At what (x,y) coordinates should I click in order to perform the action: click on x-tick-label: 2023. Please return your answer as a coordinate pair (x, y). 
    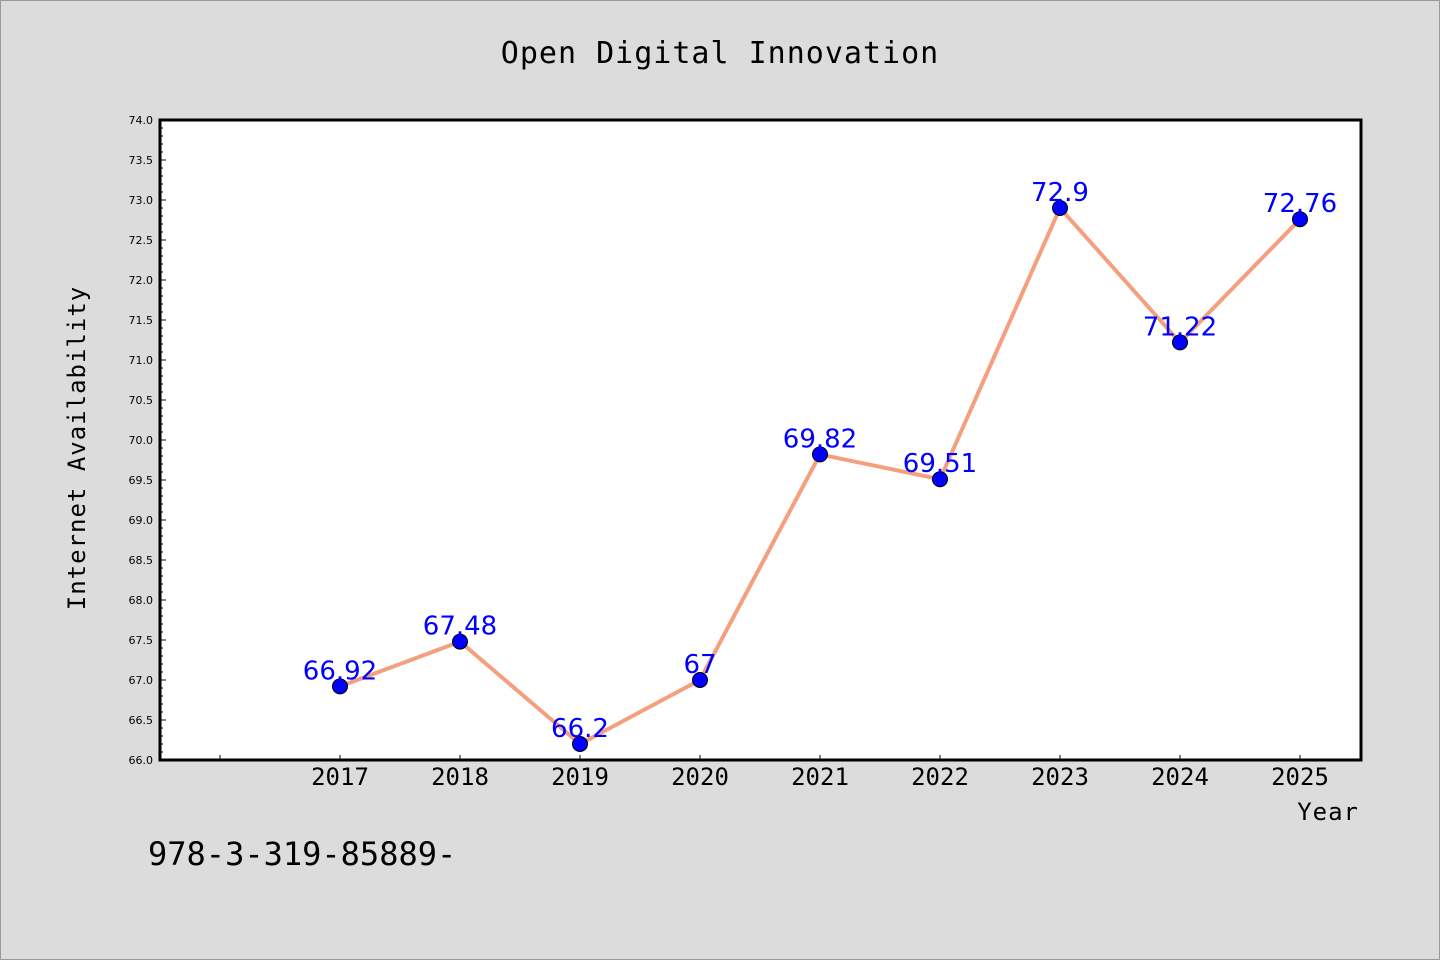
    Looking at the image, I should click on (1060, 777).